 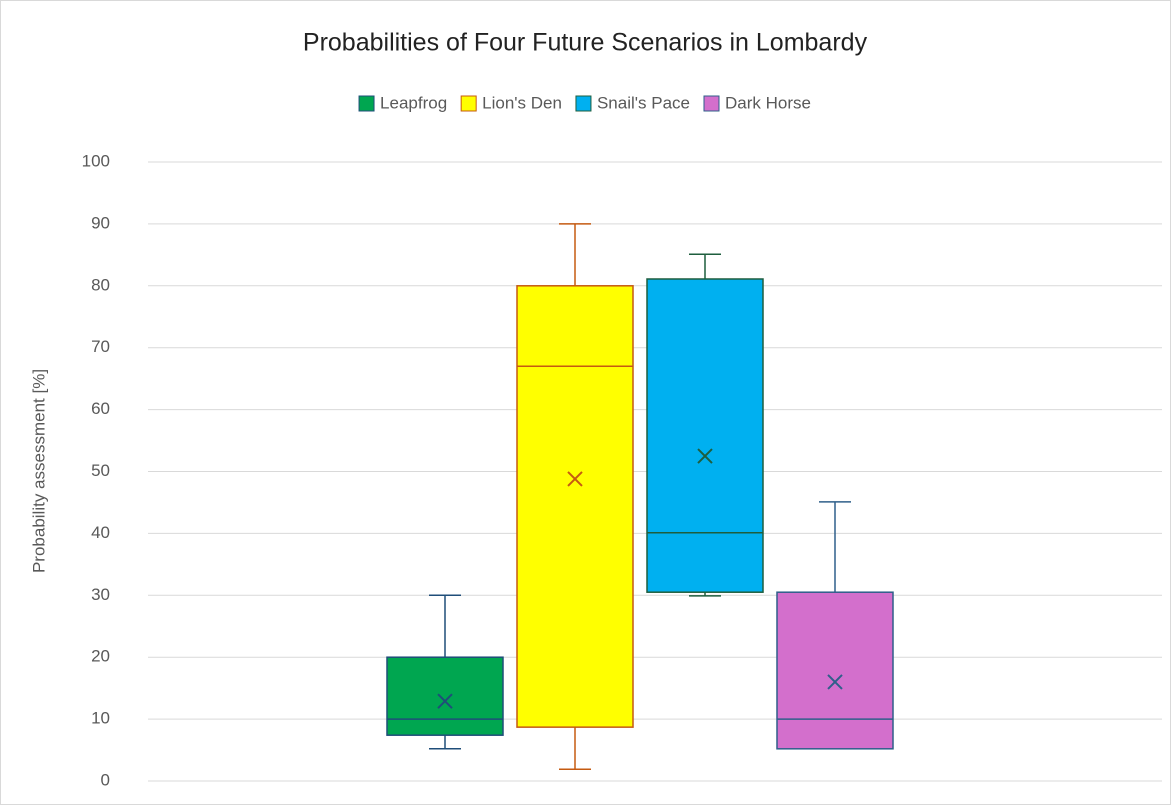 I want to click on y-tick-label: 50, so click(x=100, y=470).